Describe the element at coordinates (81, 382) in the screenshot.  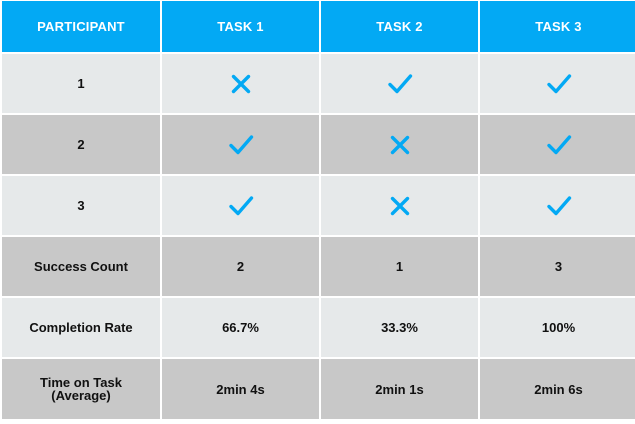
I see `summary-label-line: Time on Task` at that location.